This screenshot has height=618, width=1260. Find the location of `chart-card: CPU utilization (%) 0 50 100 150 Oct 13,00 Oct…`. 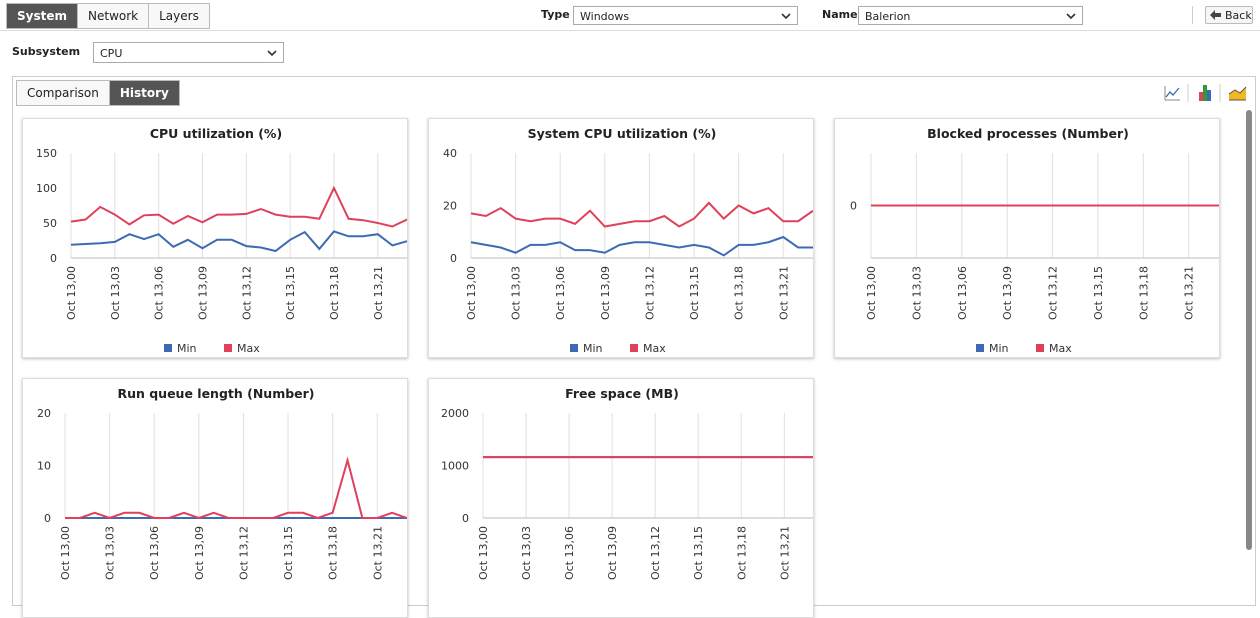

chart-card: CPU utilization (%) 0 50 100 150 Oct 13,00 Oct… is located at coordinates (215, 238).